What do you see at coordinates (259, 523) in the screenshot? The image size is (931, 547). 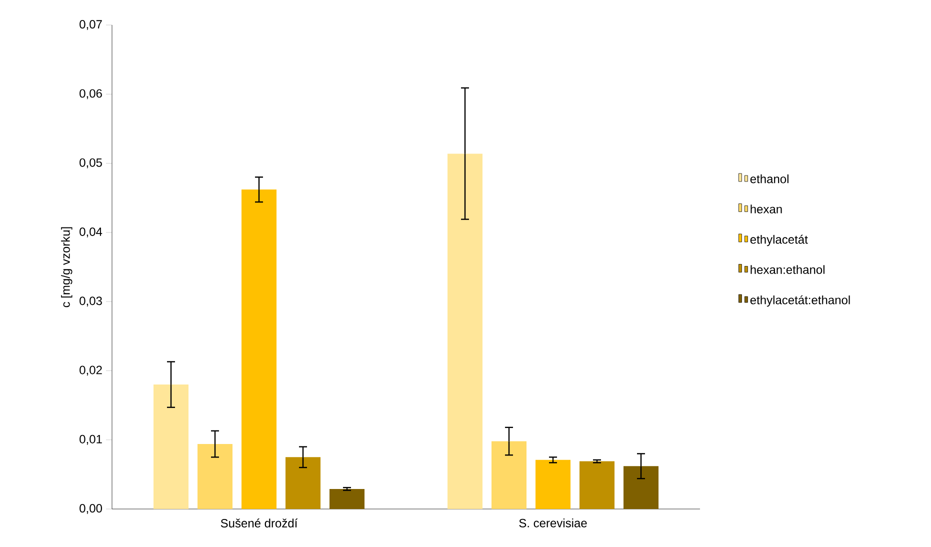 I see `x-tick-label: Sušené droždí` at bounding box center [259, 523].